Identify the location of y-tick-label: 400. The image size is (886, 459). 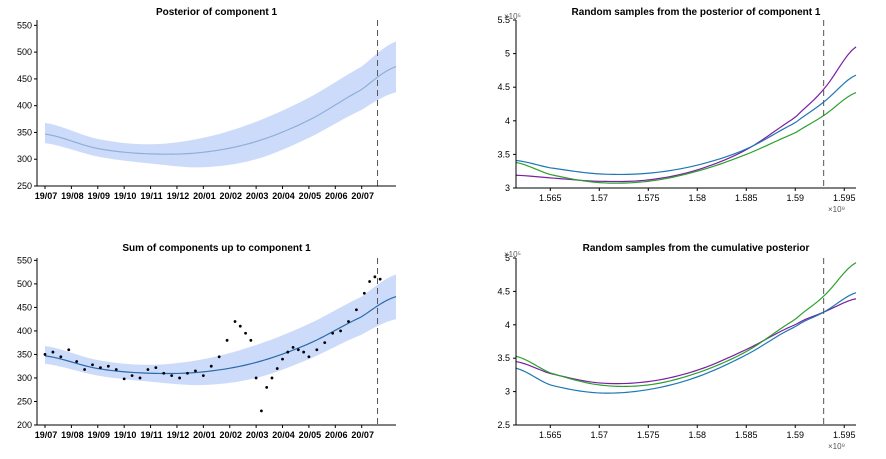
(24, 106).